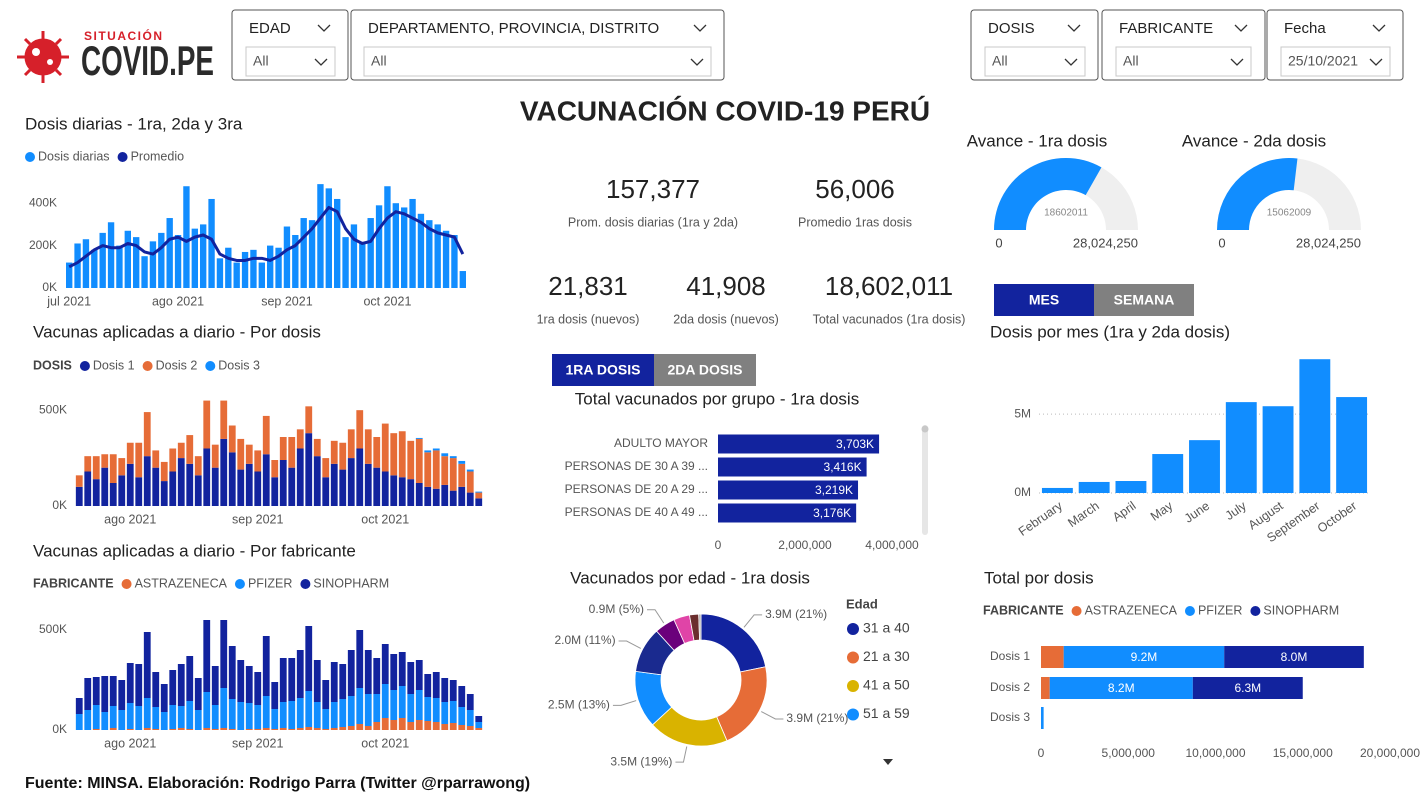 Image resolution: width=1424 pixels, height=796 pixels. Describe the element at coordinates (1011, 28) in the screenshot. I see `filter-label: DOSIS` at that location.